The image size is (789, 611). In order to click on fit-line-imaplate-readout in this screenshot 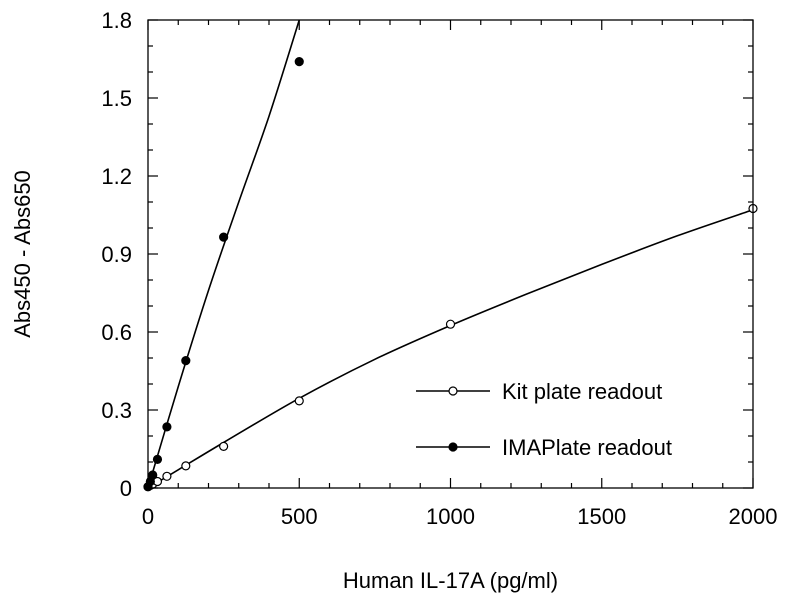, I will do `click(224, 254)`.